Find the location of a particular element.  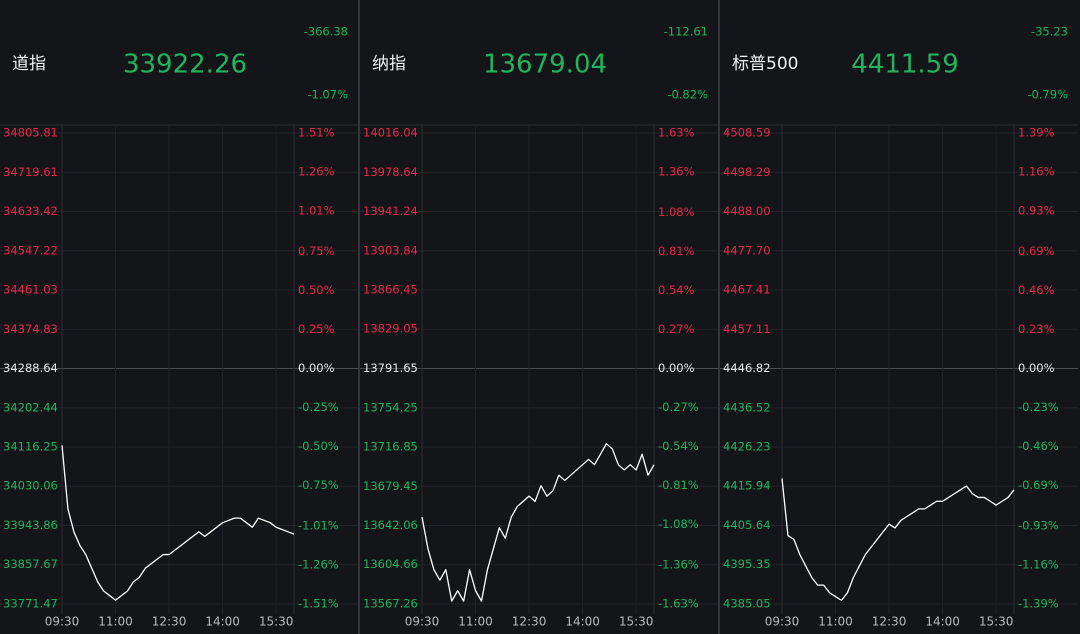

y2-tick-label: -1.16% is located at coordinates (1038, 565).